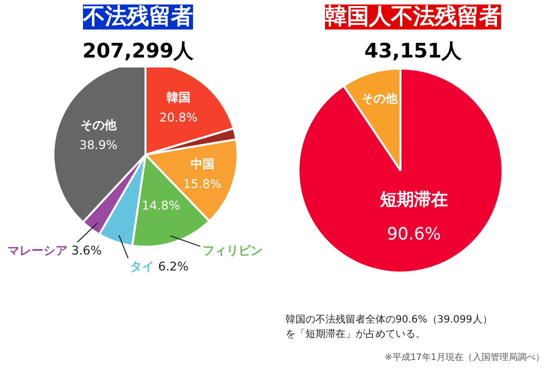 The height and width of the screenshot is (375, 550). Describe the element at coordinates (86, 251) in the screenshot. I see `data-label: 3.6%` at that location.